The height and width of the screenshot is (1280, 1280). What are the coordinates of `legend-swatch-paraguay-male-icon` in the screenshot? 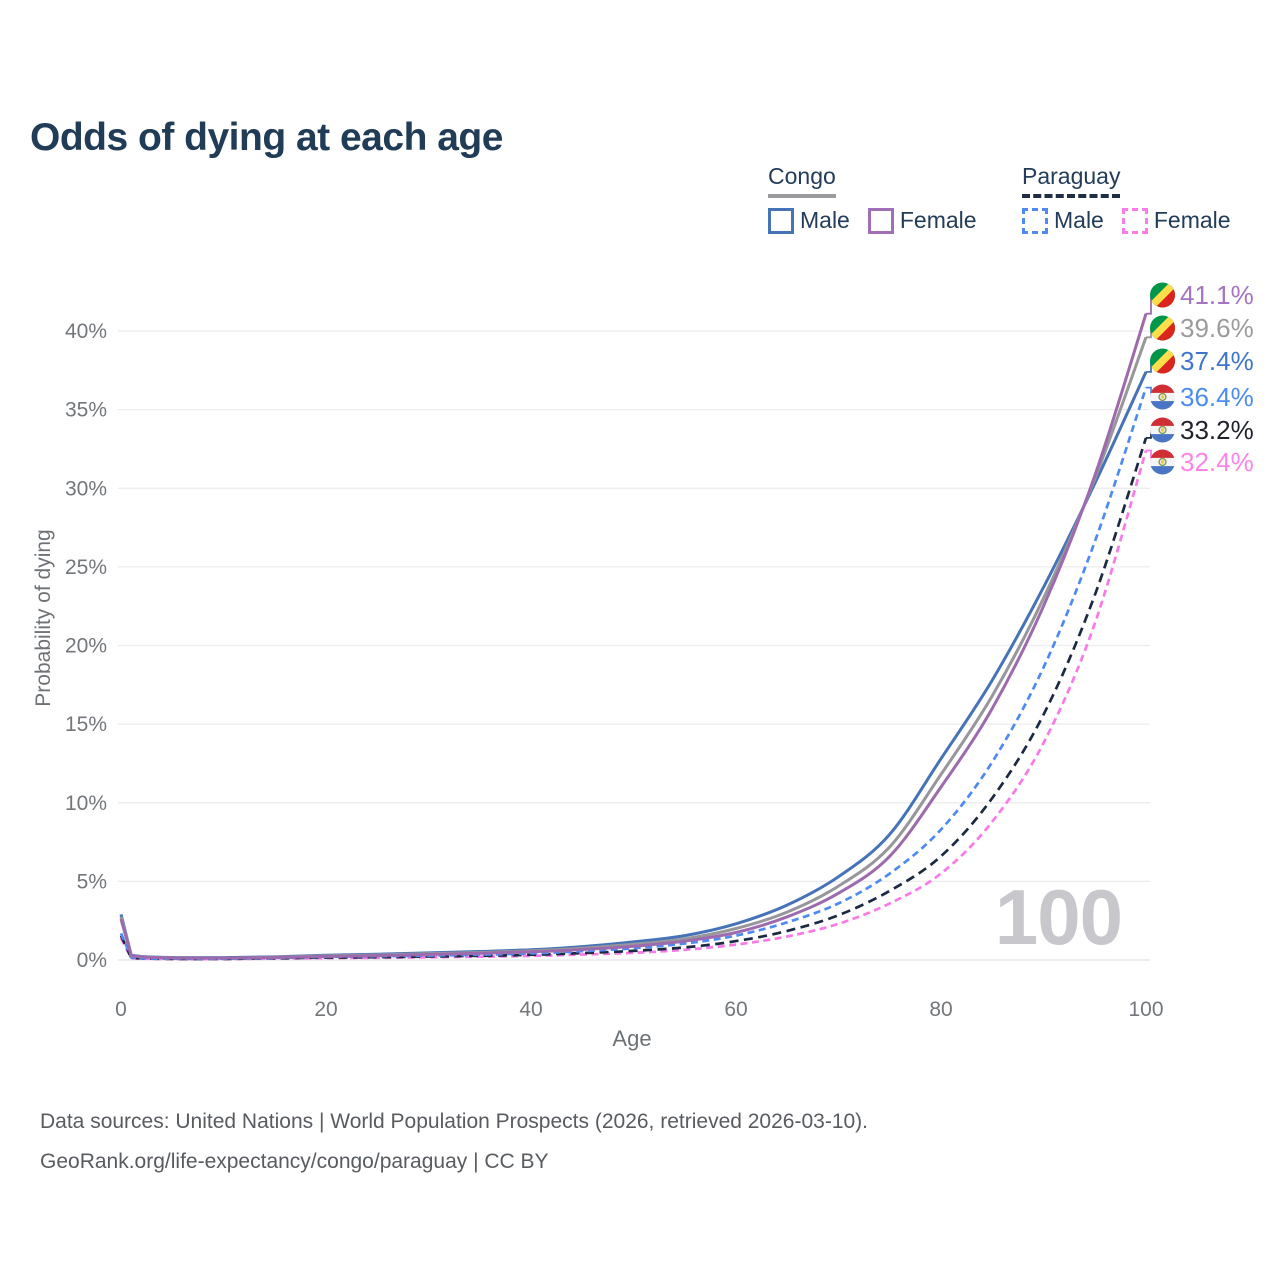 It's located at (1035, 220).